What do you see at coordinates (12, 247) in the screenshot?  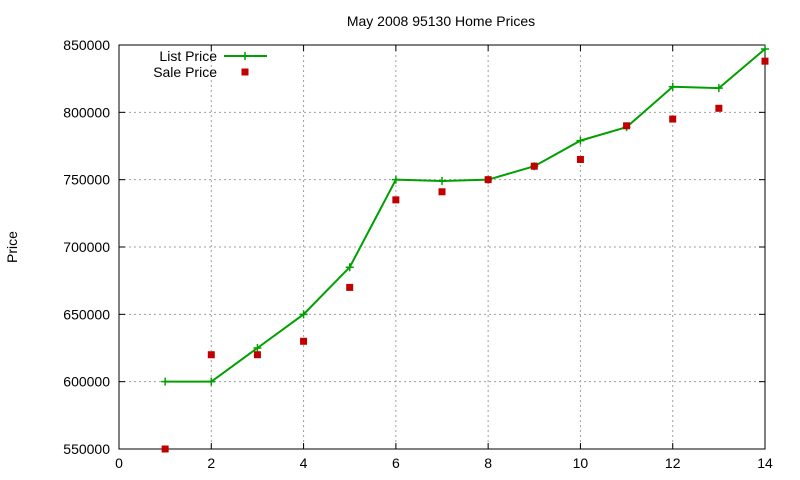 I see `y-axis-label: Price` at bounding box center [12, 247].